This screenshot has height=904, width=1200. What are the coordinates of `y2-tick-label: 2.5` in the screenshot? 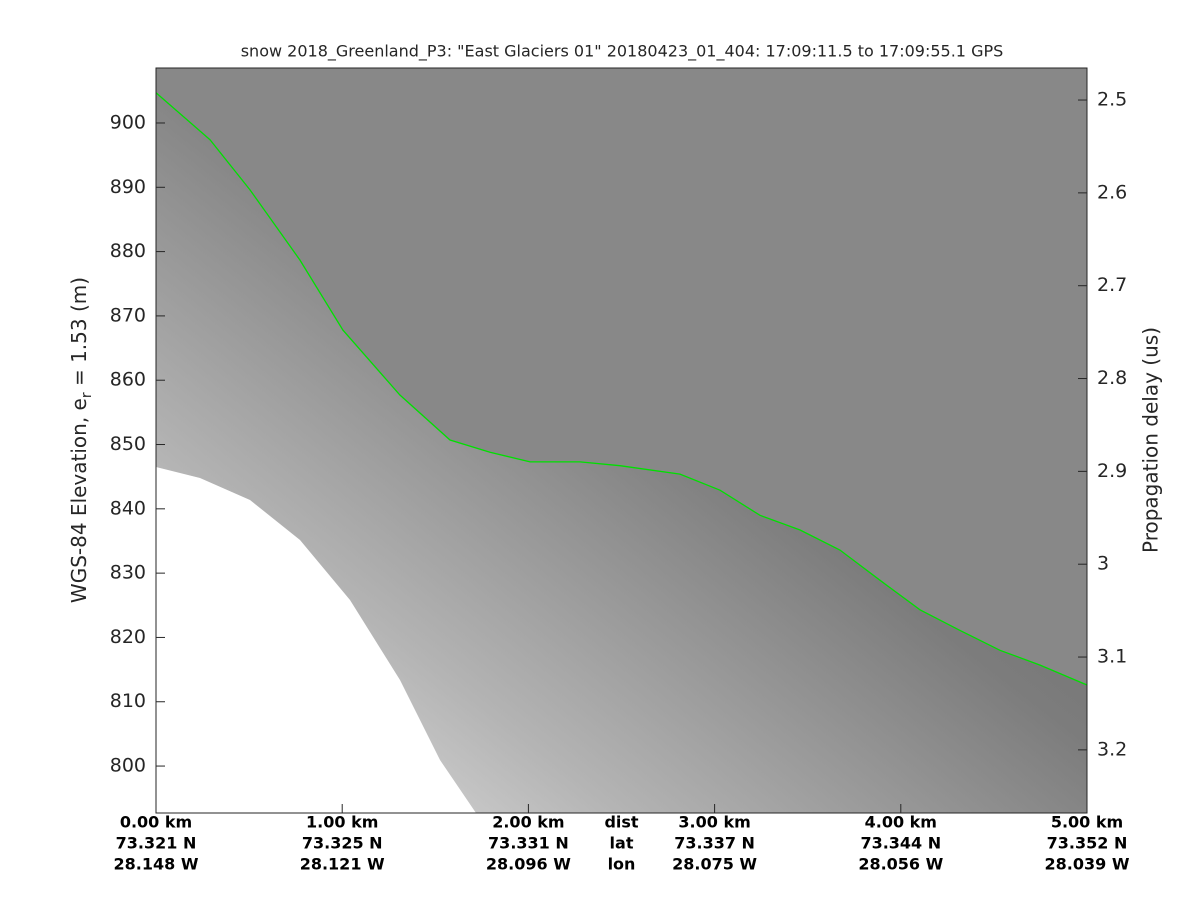 It's located at (1112, 100).